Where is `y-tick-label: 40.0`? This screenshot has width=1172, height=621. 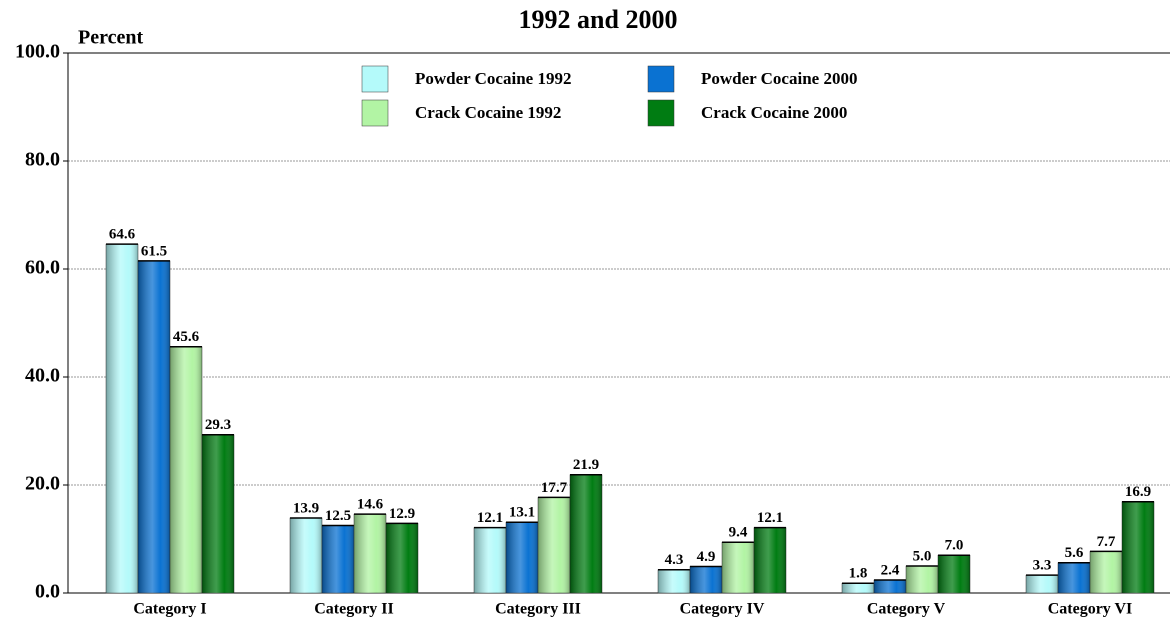 y-tick-label: 40.0 is located at coordinates (42, 376).